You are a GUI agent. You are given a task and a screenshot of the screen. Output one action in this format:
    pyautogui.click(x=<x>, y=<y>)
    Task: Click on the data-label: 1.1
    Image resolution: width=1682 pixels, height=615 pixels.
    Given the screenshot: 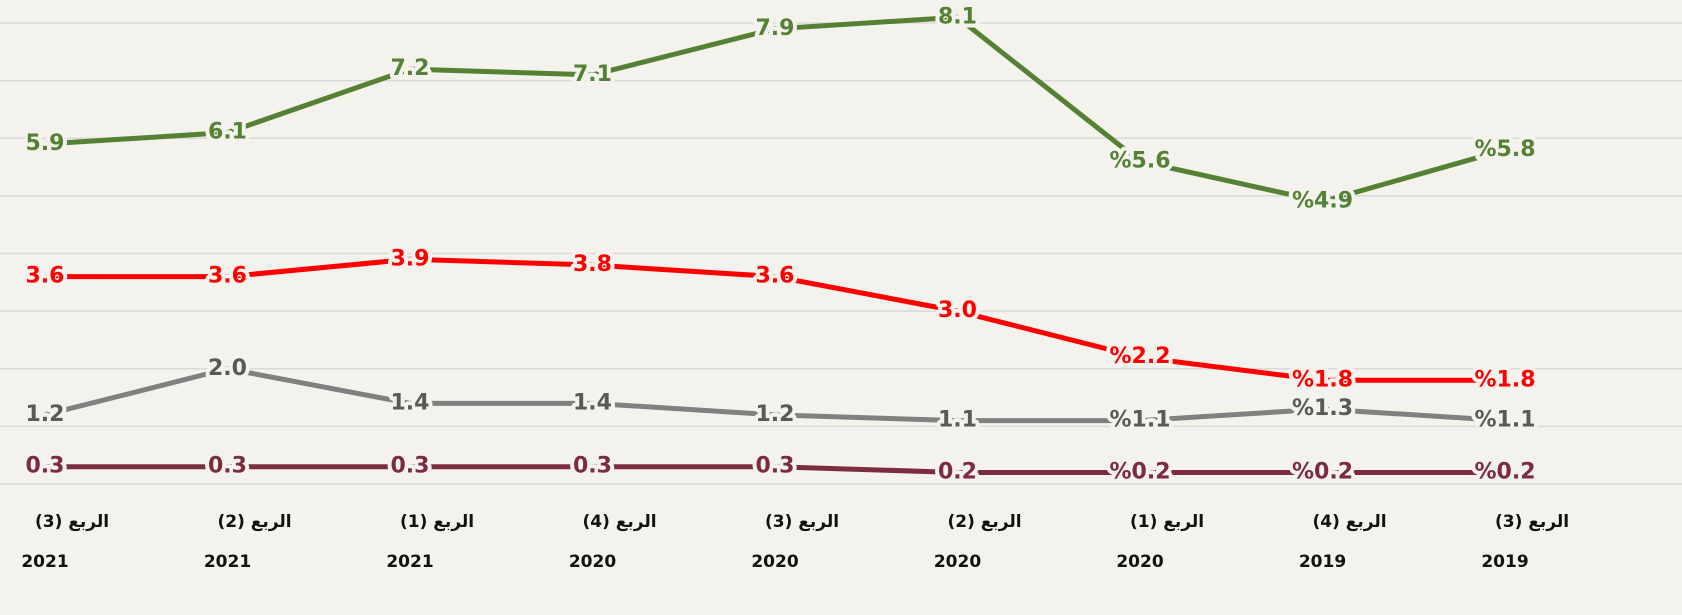 What is the action you would take?
    pyautogui.click(x=957, y=420)
    